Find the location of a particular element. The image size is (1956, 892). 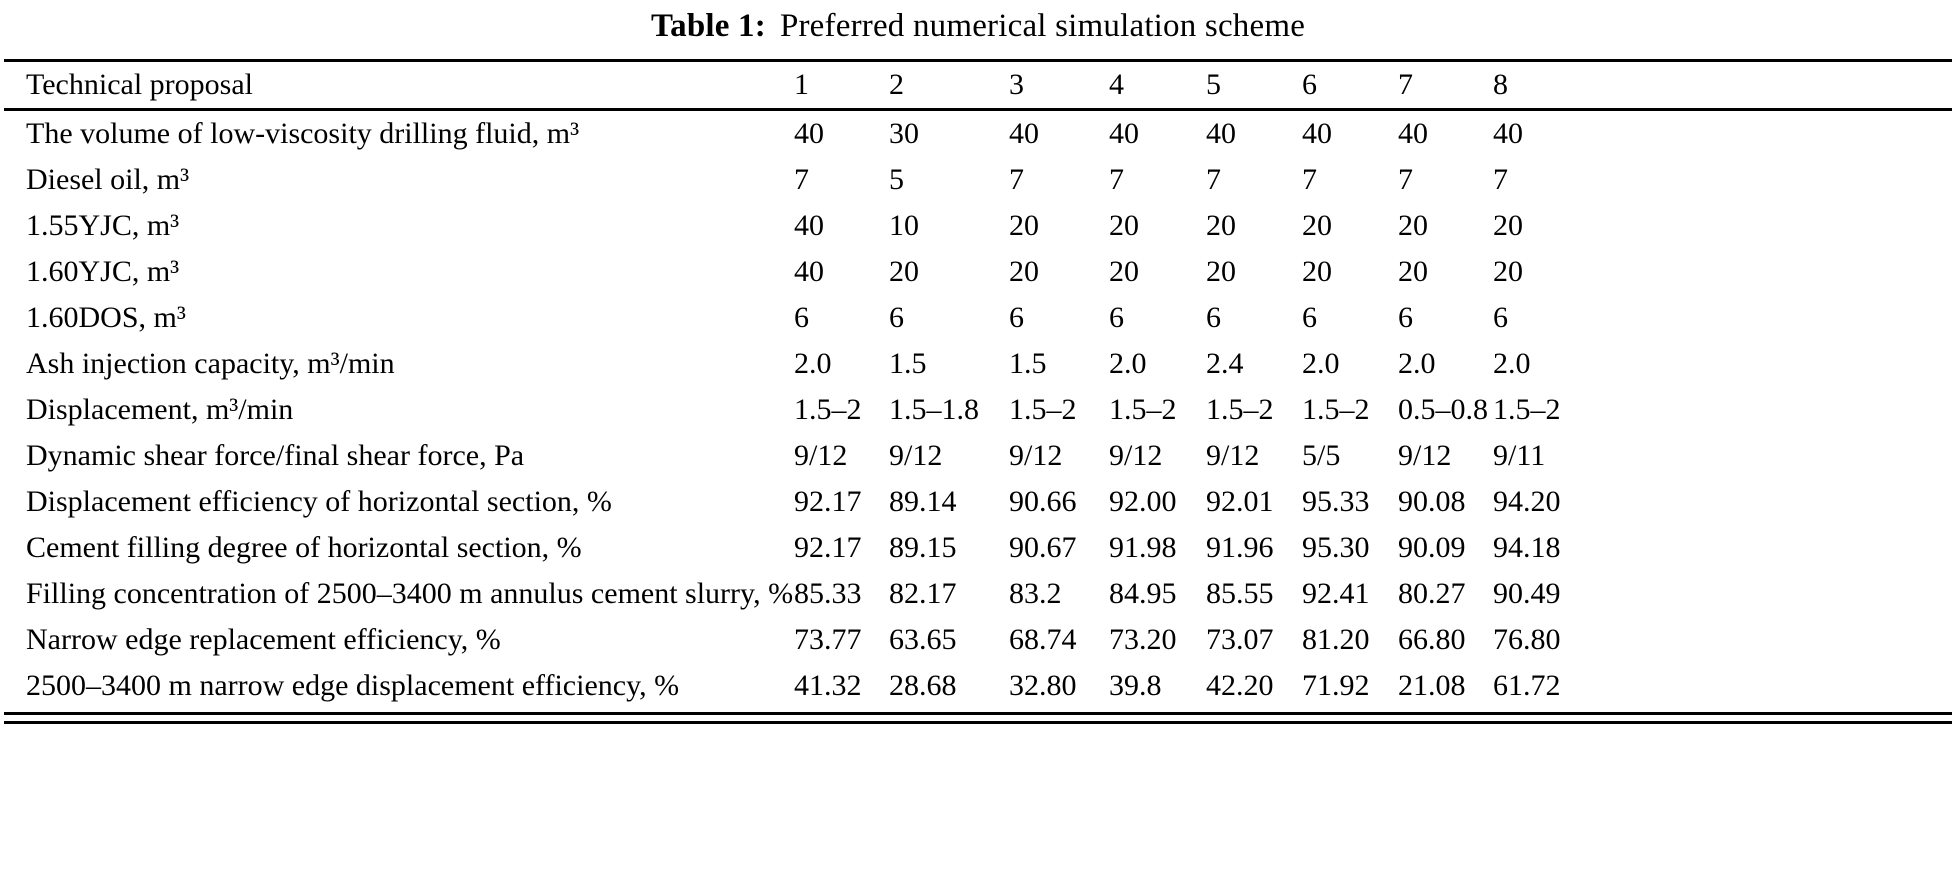

row-label: 1.55YJC, m³ is located at coordinates (103, 225).